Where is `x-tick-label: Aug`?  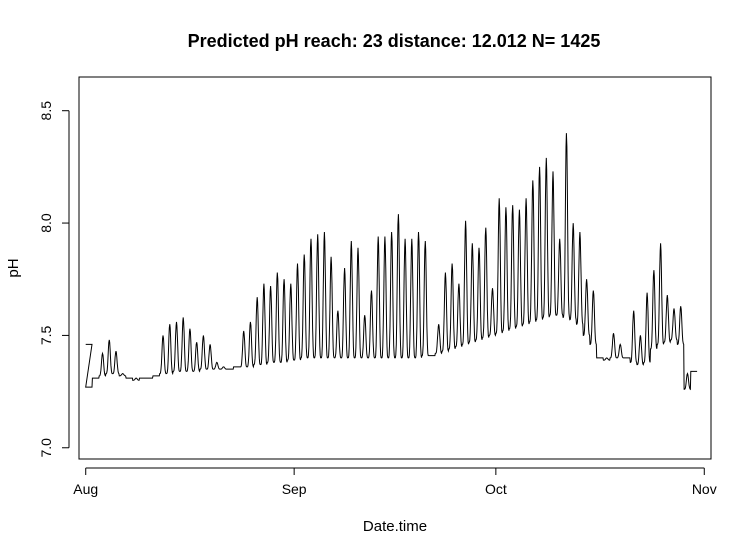
x-tick-label: Aug is located at coordinates (85, 489).